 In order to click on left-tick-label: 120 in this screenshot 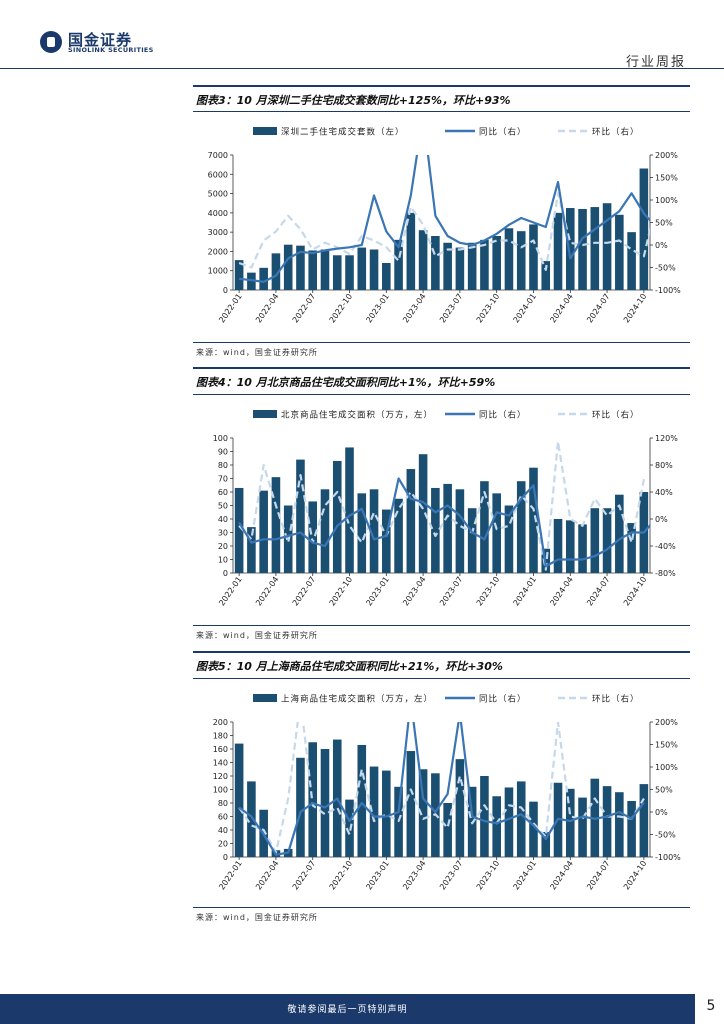, I will do `click(220, 776)`.